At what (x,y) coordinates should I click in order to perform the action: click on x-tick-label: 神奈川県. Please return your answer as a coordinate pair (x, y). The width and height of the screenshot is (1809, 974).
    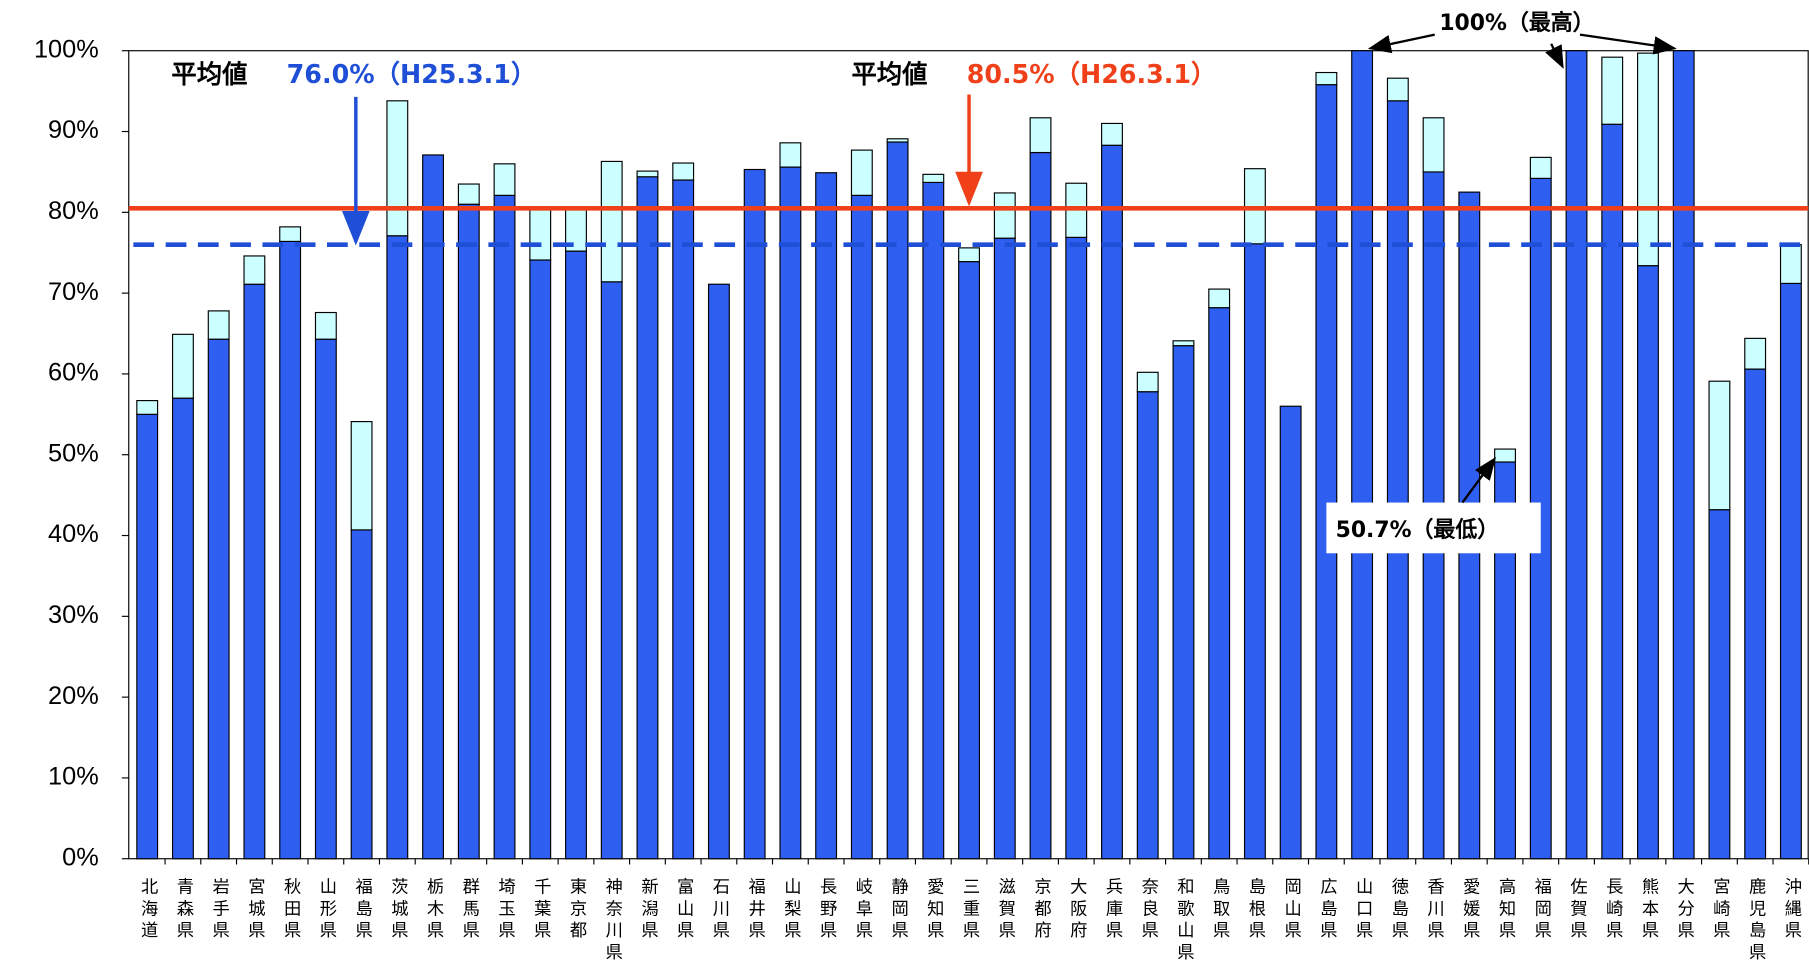
    Looking at the image, I should click on (612, 921).